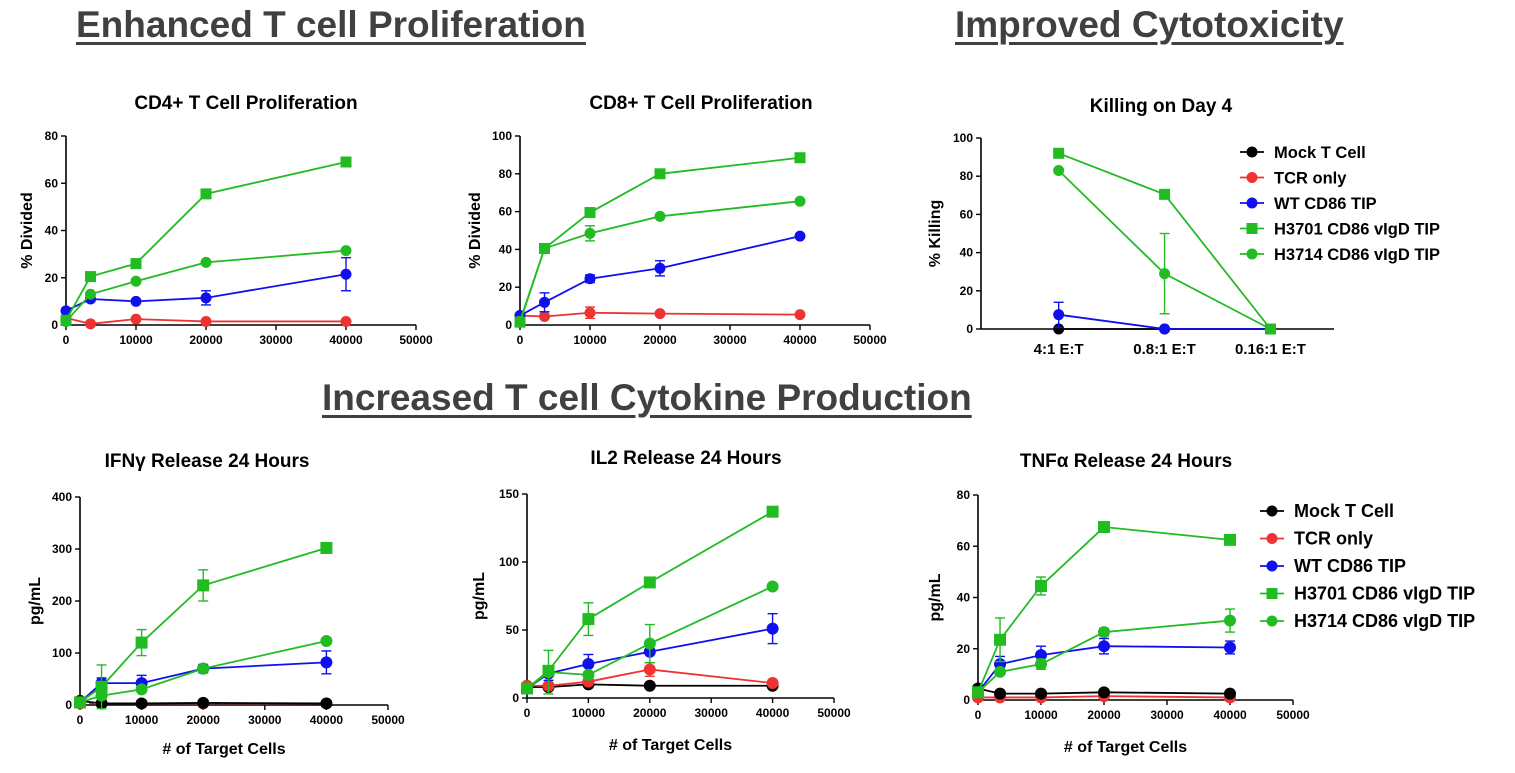 This screenshot has width=1515, height=773. I want to click on chart-title: TNFα Release 24 Hours, so click(1126, 461).